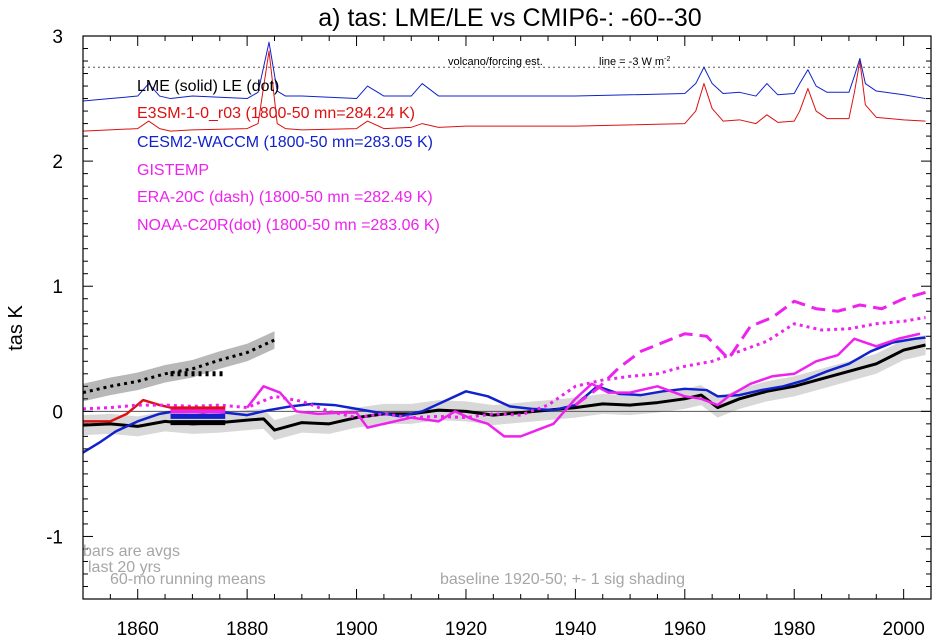 This screenshot has height=641, width=944. I want to click on y-tick-label: 3, so click(57, 37).